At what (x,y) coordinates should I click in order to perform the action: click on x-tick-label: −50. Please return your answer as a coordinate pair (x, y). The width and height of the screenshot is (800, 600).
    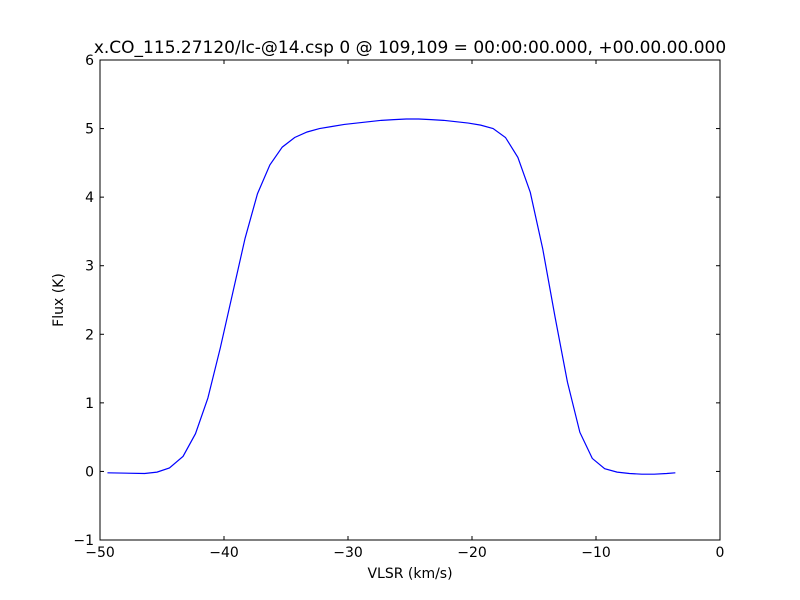
    Looking at the image, I should click on (100, 553).